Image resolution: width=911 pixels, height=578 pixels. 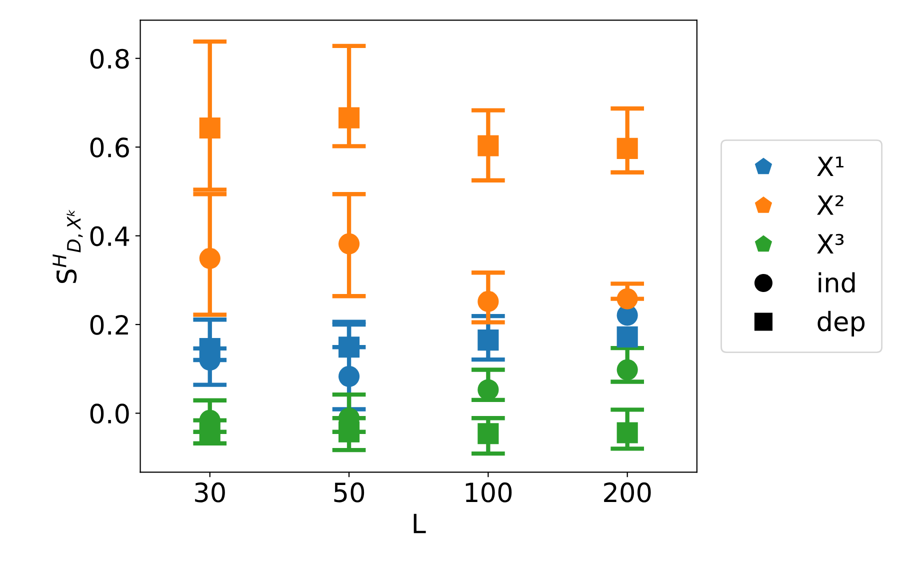 I want to click on y-tick-label: 0.0, so click(x=109, y=414).